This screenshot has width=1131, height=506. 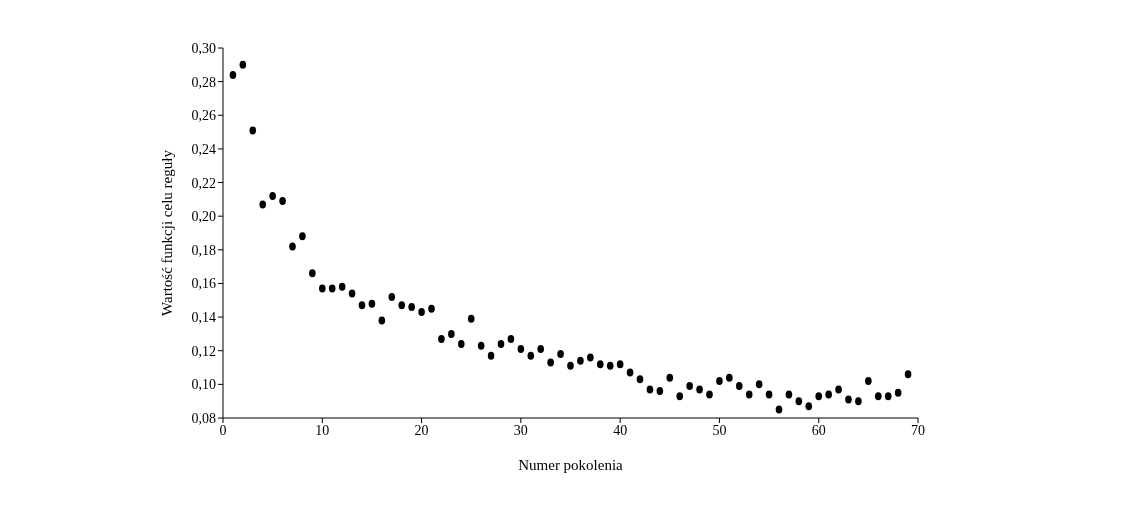 What do you see at coordinates (203, 217) in the screenshot?
I see `y-tick-label: 0,20` at bounding box center [203, 217].